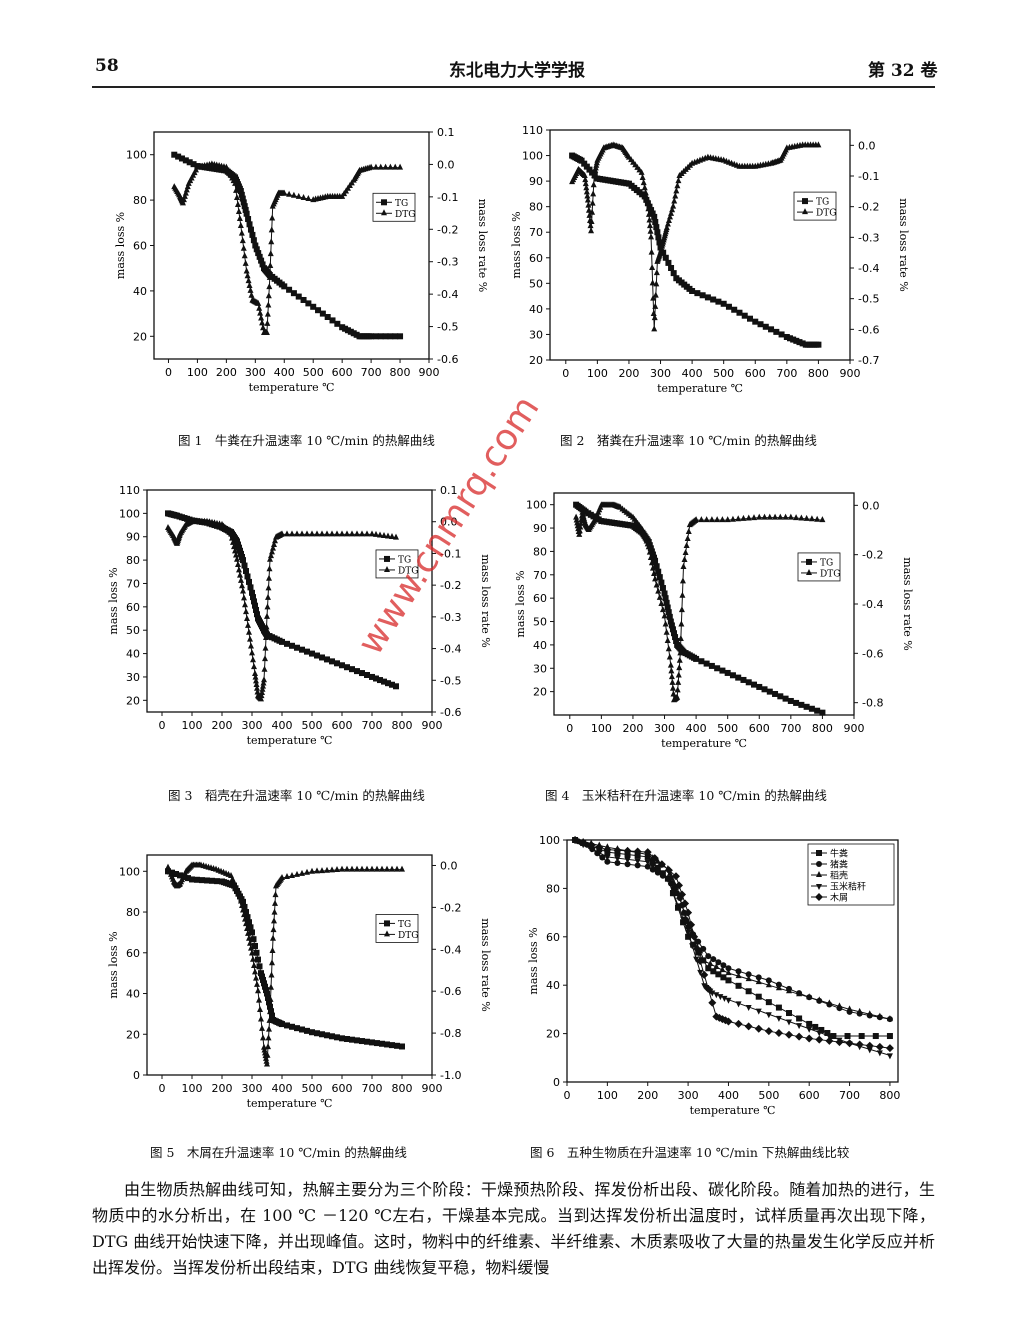 The image size is (1010, 1333). Describe the element at coordinates (768, 1095) in the screenshot. I see `x-tick-label: 500` at that location.